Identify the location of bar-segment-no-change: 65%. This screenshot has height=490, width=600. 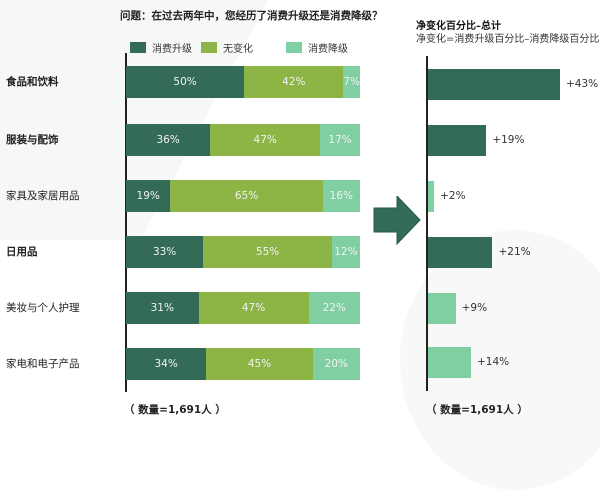
(246, 196).